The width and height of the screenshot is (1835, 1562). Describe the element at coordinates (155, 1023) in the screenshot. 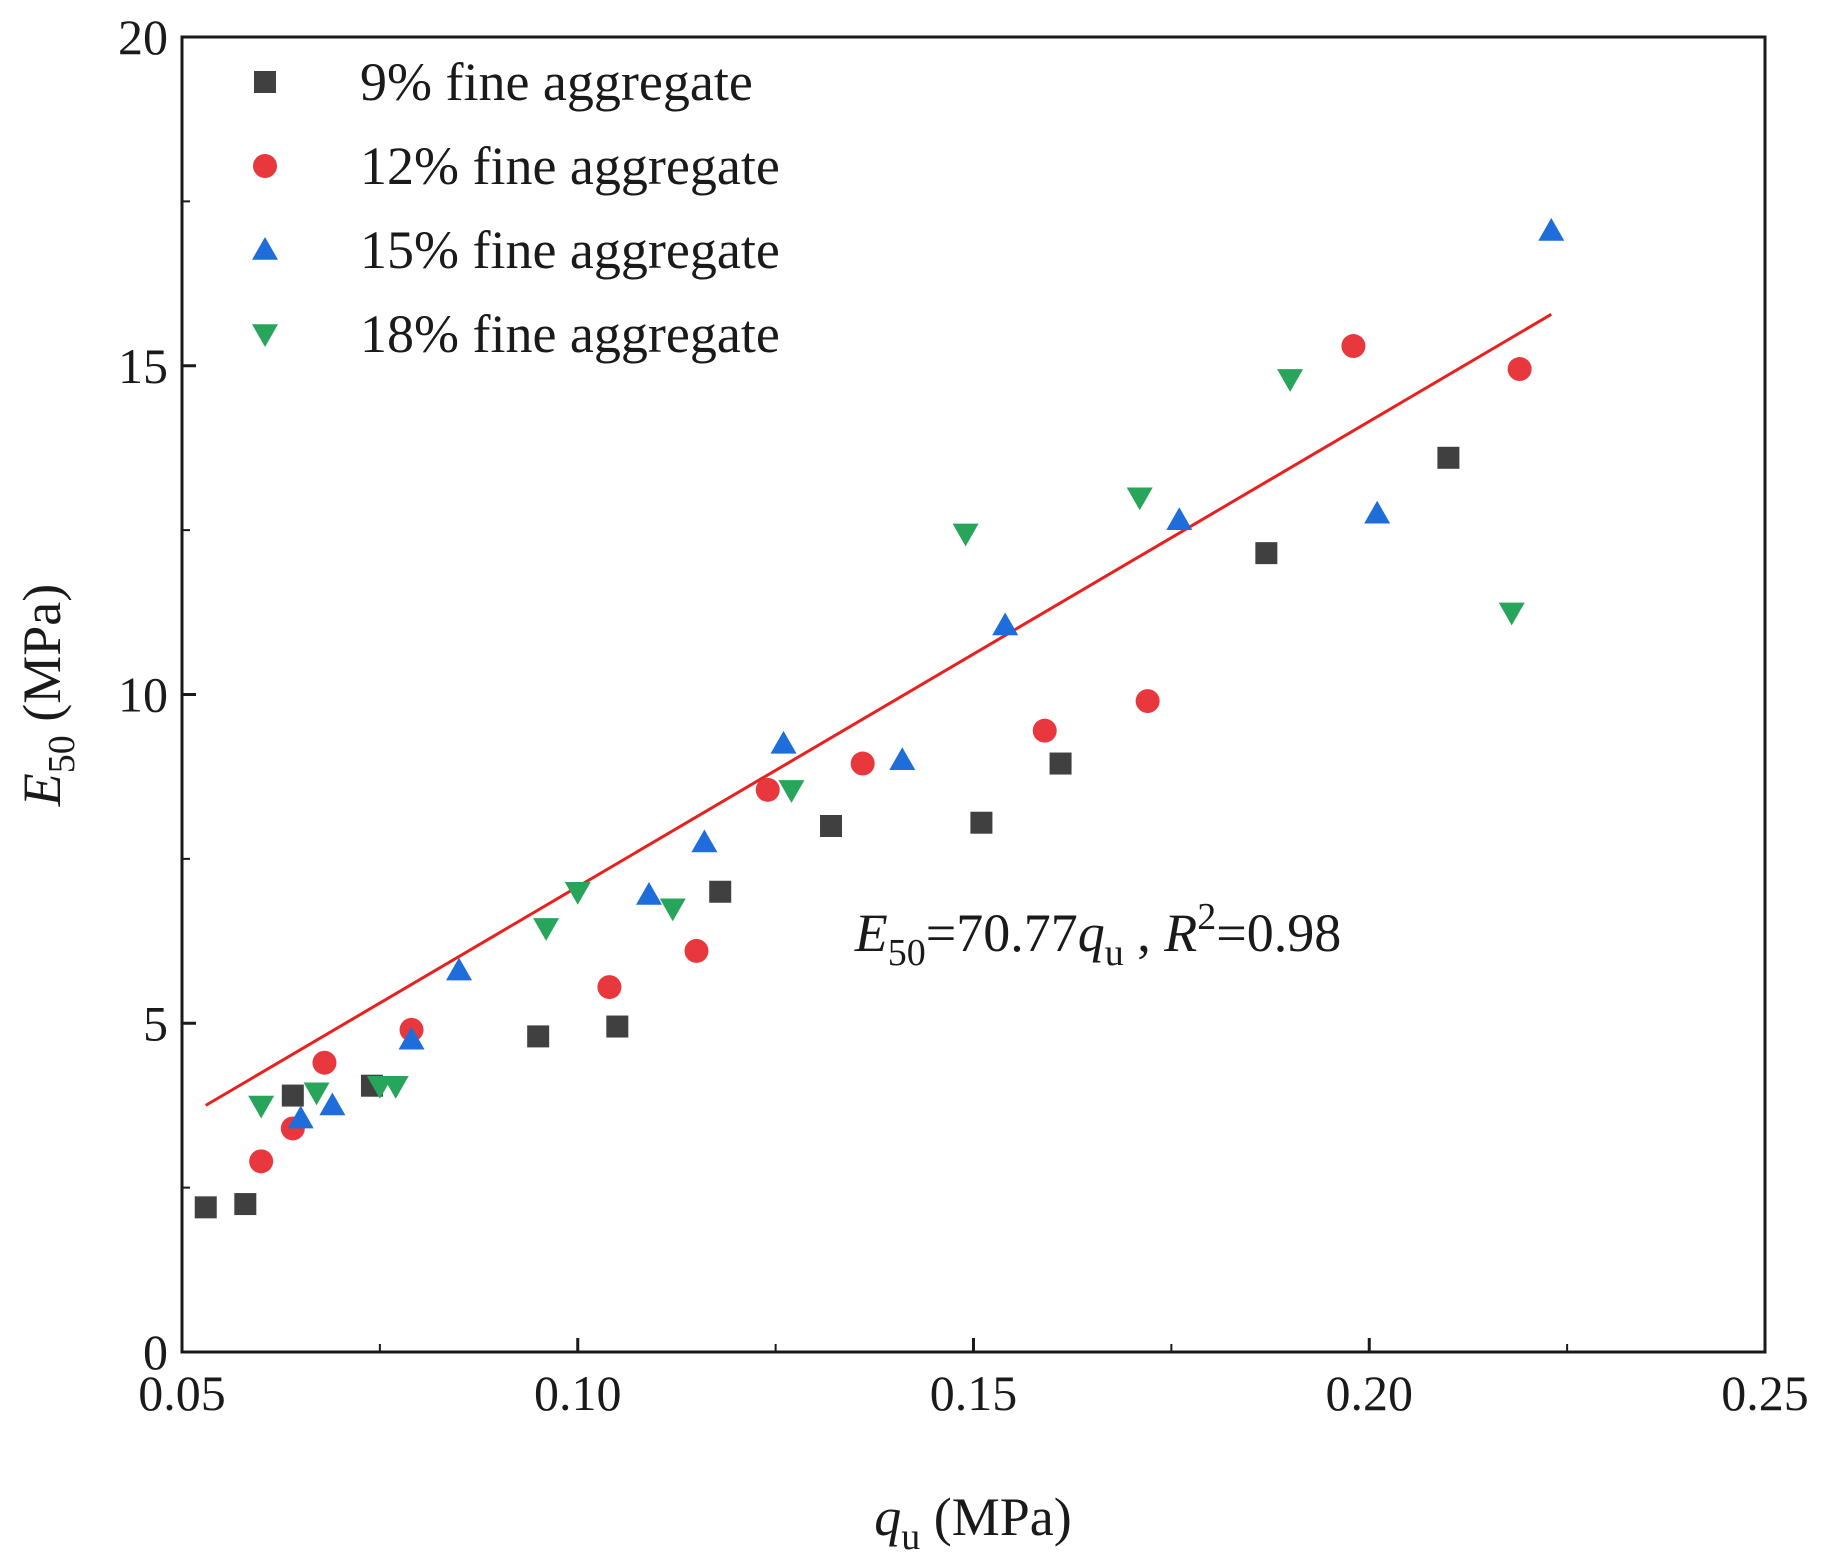

I see `y-tick-label: 5` at that location.